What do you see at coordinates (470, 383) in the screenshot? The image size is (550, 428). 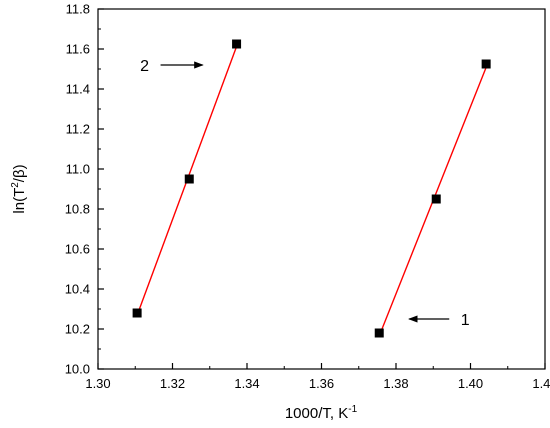 I see `x-tick-label: 1.40` at bounding box center [470, 383].